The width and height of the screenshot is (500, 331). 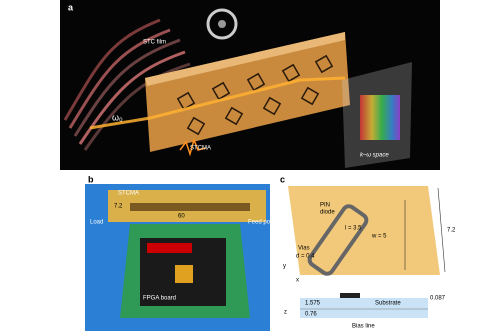 What do you see at coordinates (374, 156) in the screenshot?
I see `space-label: k–ω space` at bounding box center [374, 156].